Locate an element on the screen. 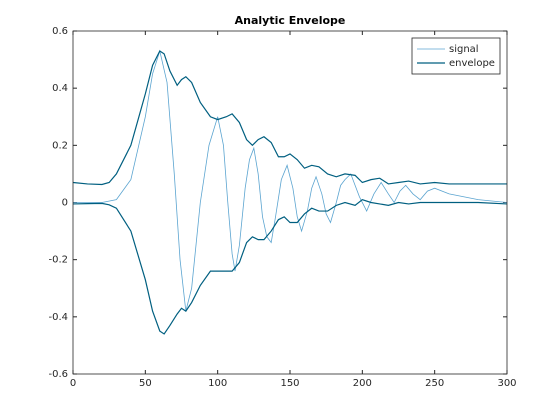  x-tick-label: 100 is located at coordinates (217, 383).